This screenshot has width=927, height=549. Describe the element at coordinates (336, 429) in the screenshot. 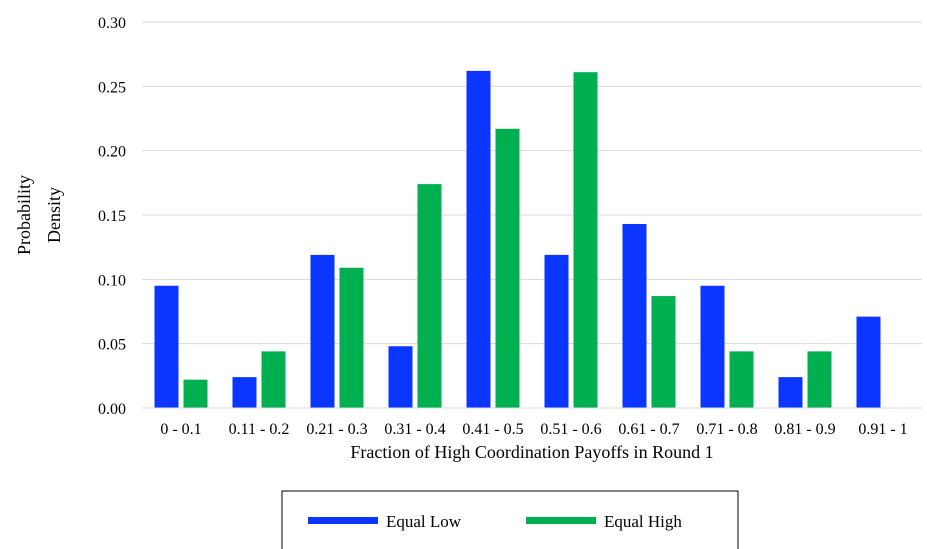

I see `x-tick-label: 0.21 - 0.3` at that location.